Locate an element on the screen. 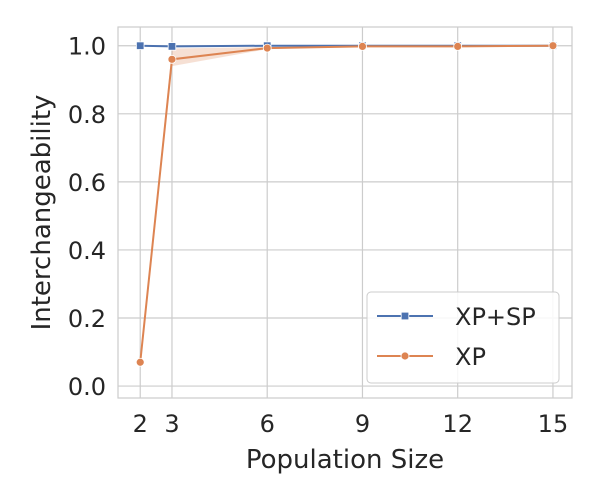 Image resolution: width=600 pixels, height=500 pixels. legend-box is located at coordinates (463, 337).